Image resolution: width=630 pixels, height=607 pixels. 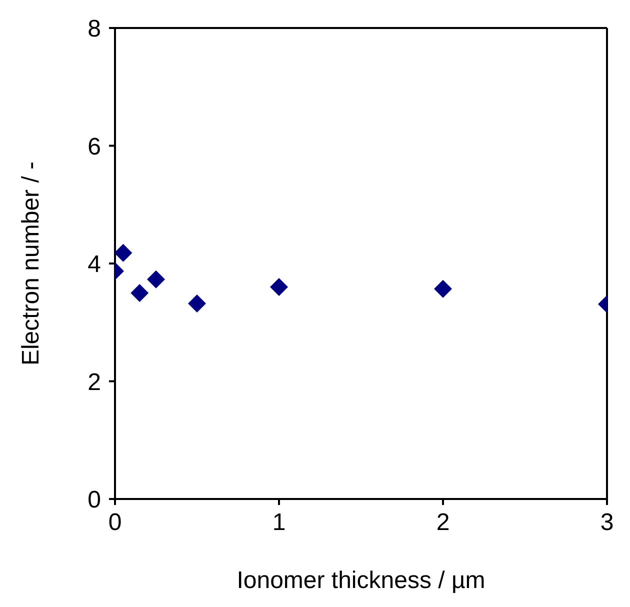 I want to click on x-tick-label: 1, so click(x=279, y=522).